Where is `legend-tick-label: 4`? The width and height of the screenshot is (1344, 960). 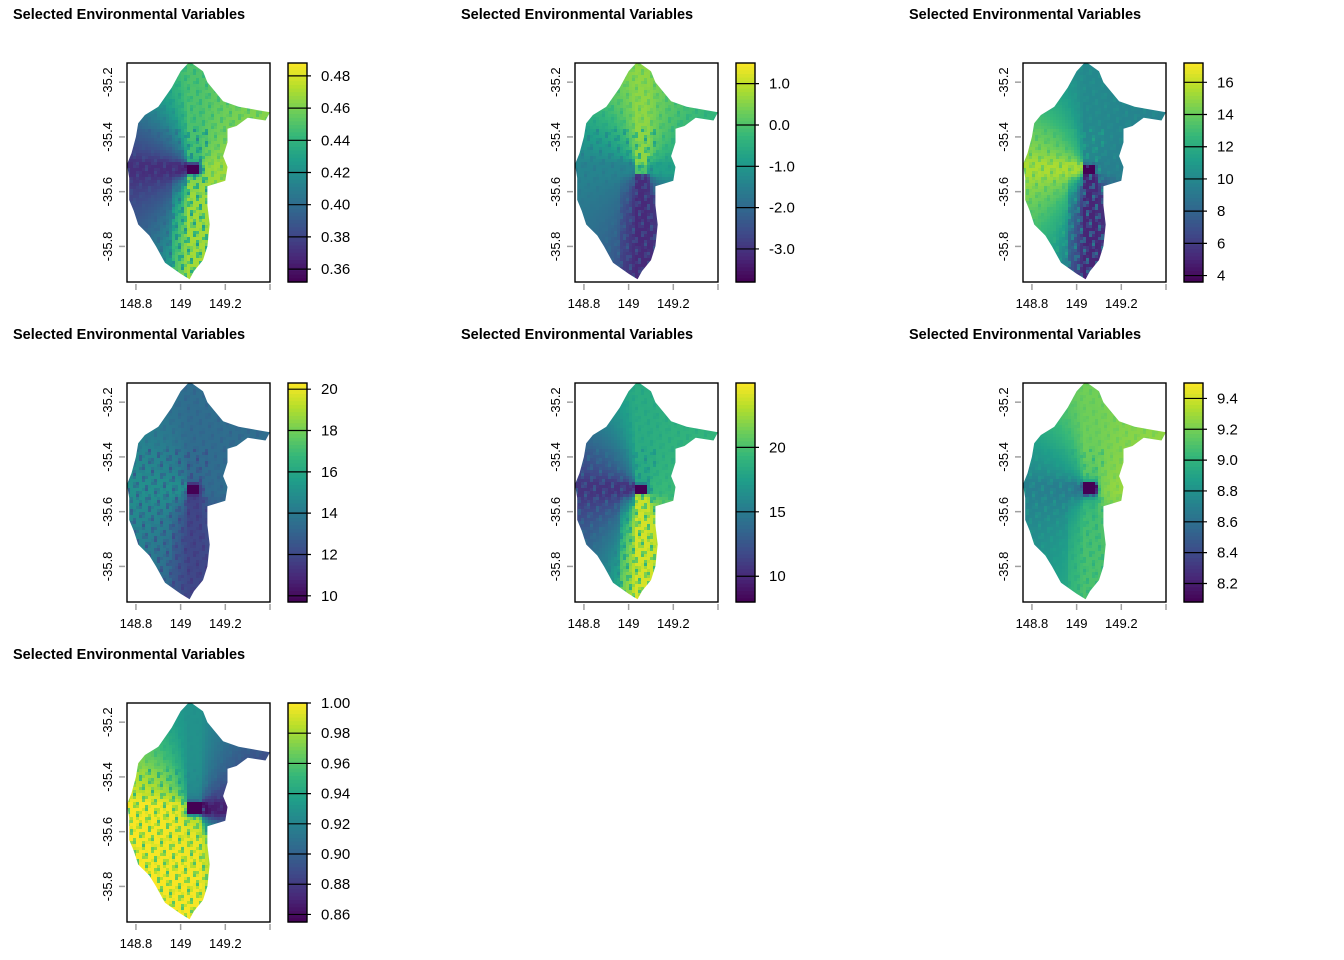
legend-tick-label: 4 is located at coordinates (1221, 276).